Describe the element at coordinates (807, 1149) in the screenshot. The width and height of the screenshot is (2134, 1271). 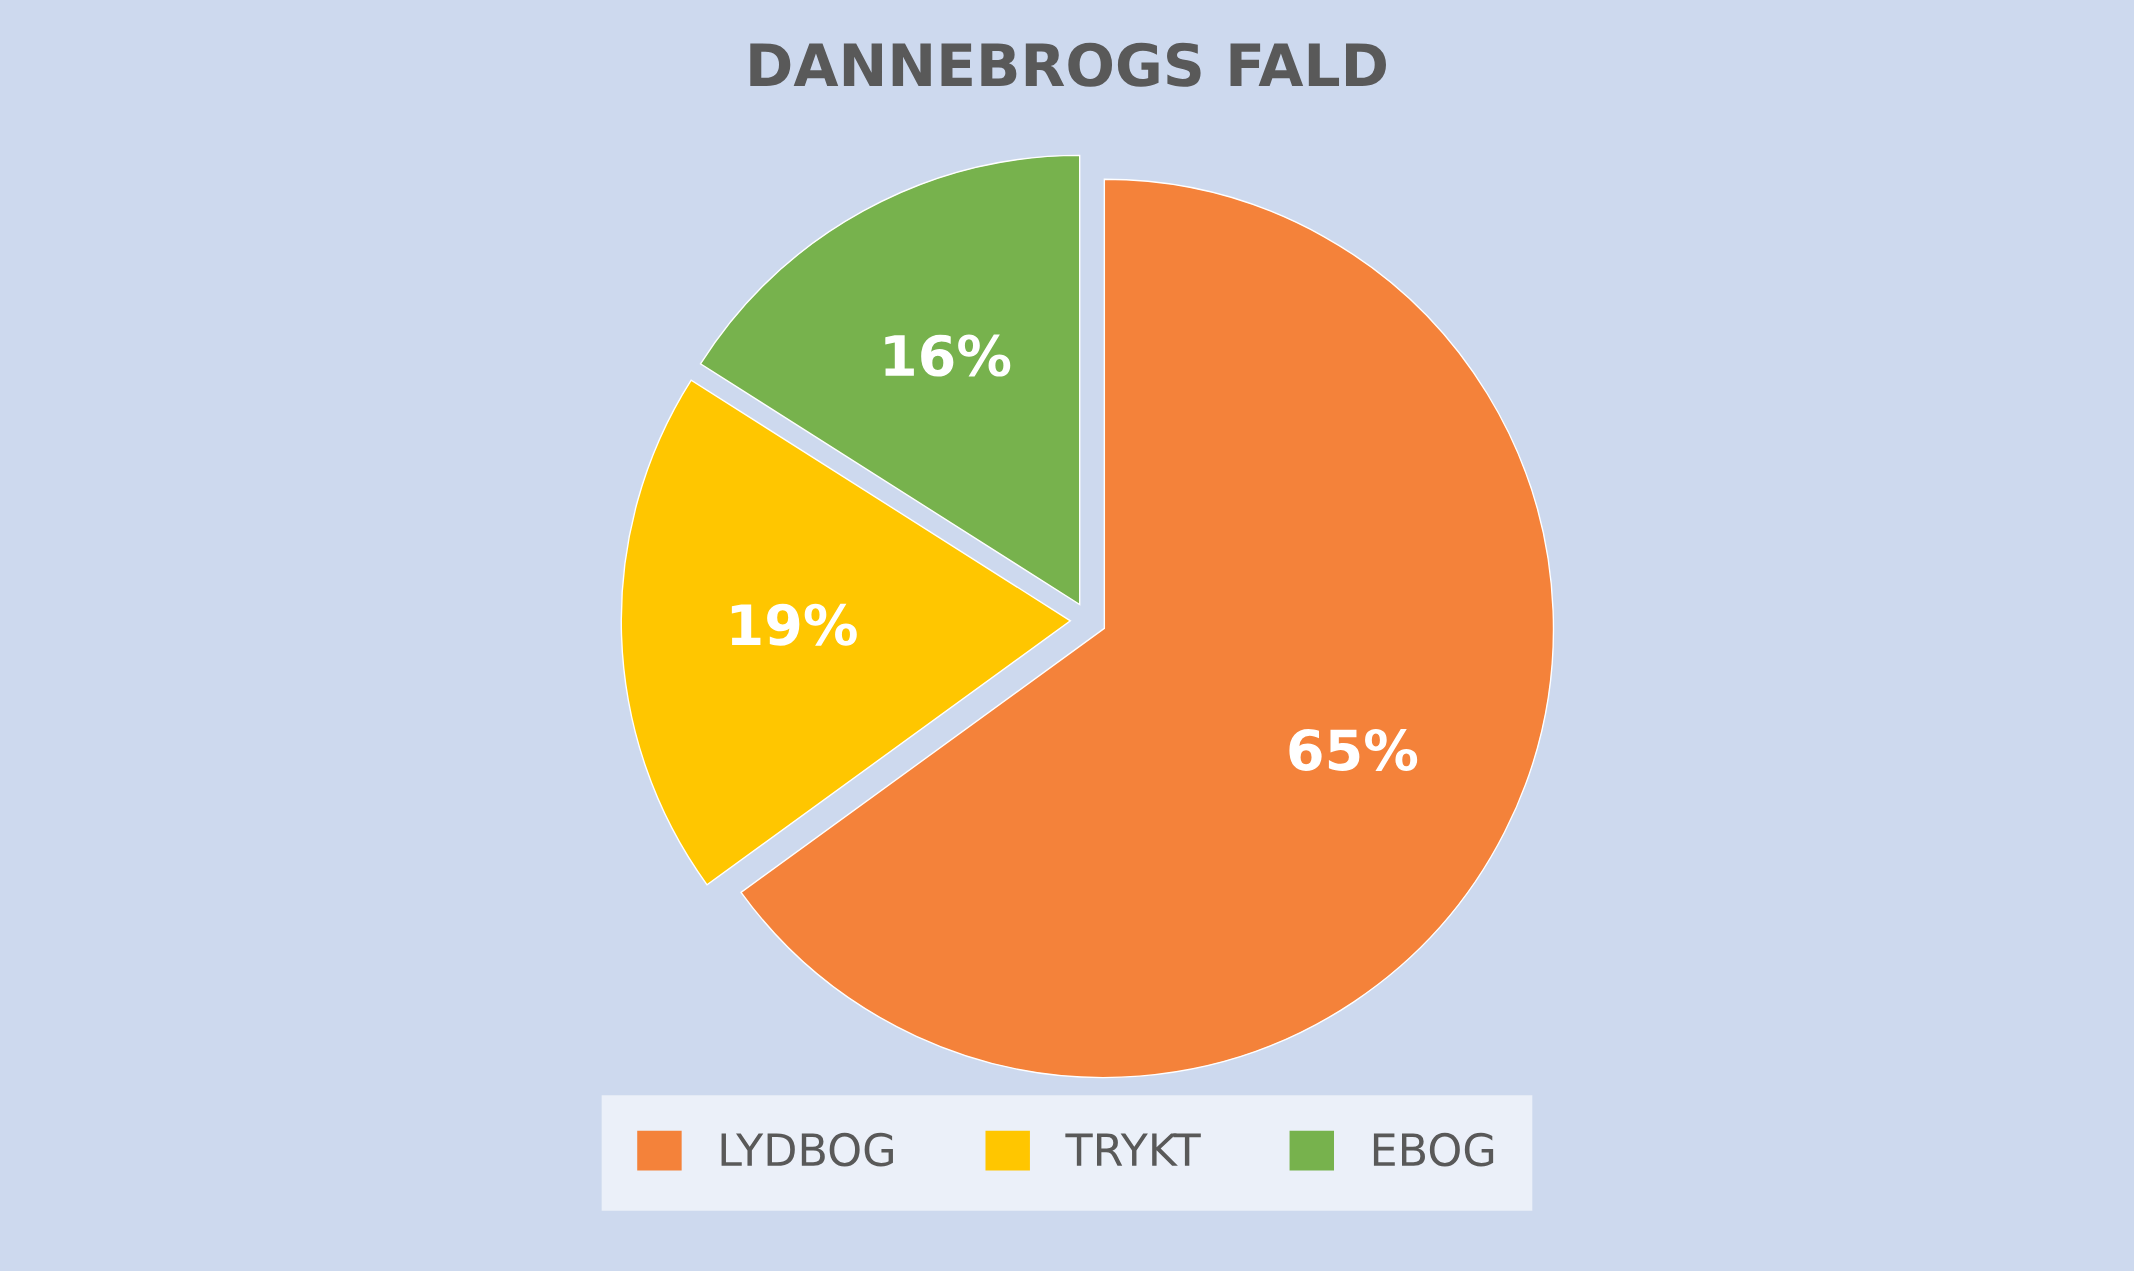
I see `legend-label: LYDBOG` at that location.